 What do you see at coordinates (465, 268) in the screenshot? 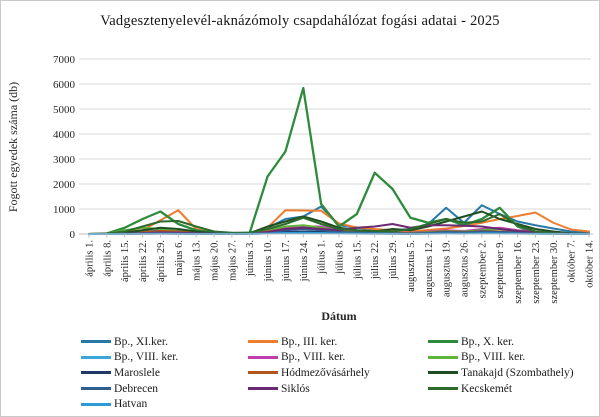
I see `x-tick-label: augusztus 26.` at bounding box center [465, 268].